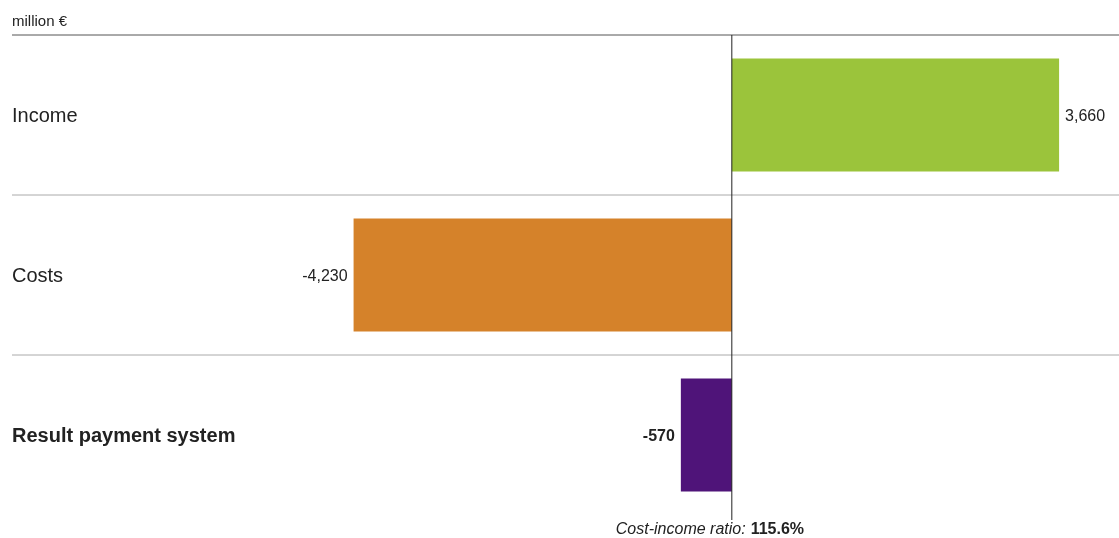 The image size is (1119, 538). What do you see at coordinates (124, 435) in the screenshot?
I see `y-tick-label: Result payment system` at bounding box center [124, 435].